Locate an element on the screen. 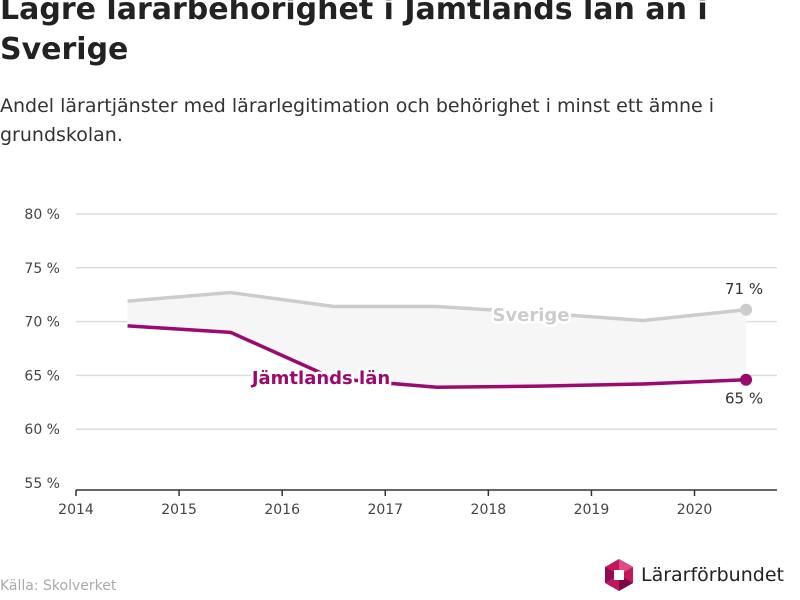 The width and height of the screenshot is (800, 600). gap-fill is located at coordinates (437, 340).